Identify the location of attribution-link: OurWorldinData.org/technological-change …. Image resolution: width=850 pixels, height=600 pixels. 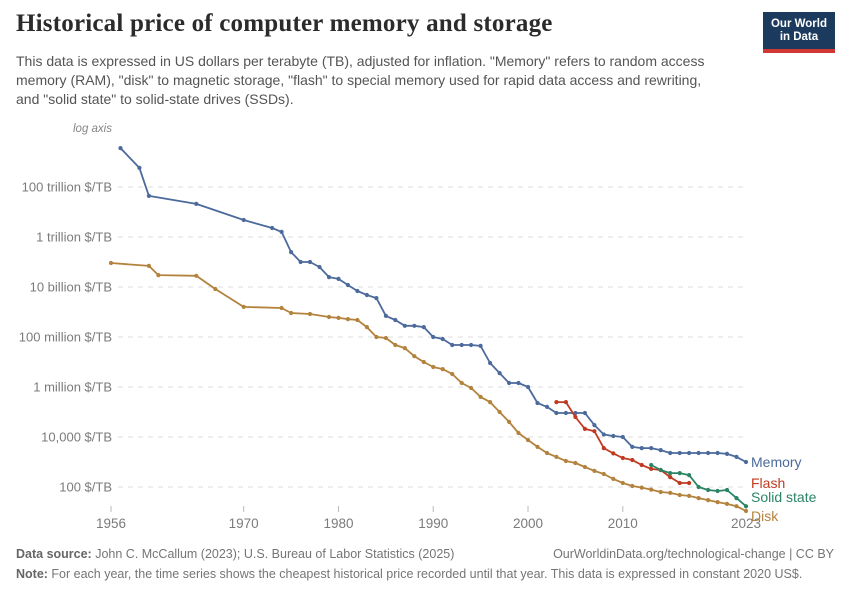
(693, 554).